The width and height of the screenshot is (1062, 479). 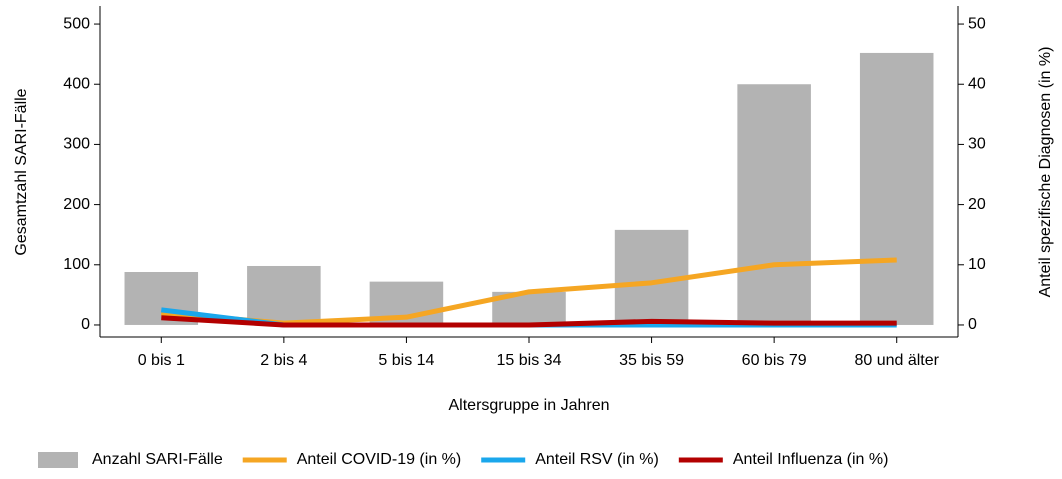 What do you see at coordinates (76, 23) in the screenshot?
I see `y-tick-label: 500` at bounding box center [76, 23].